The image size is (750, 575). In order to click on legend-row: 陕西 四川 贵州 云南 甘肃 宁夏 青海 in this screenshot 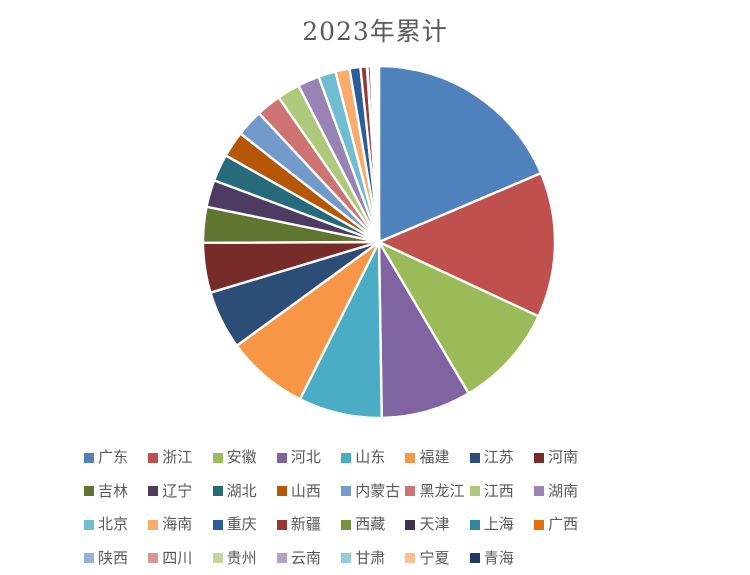, I will do `click(384, 558)`.